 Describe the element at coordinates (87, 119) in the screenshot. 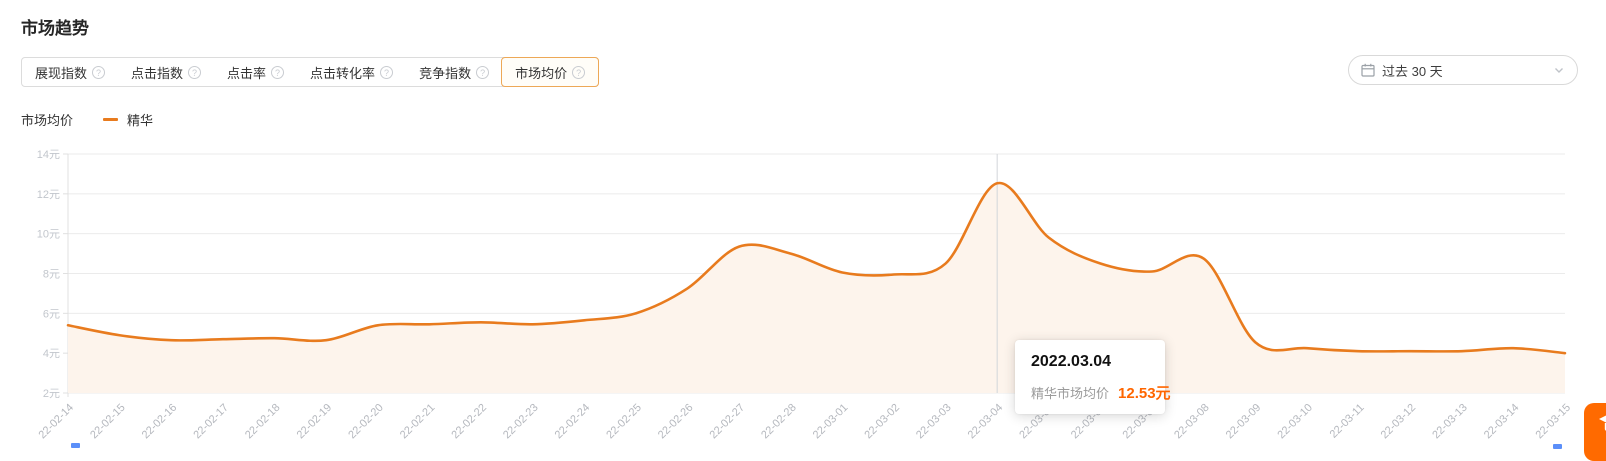

I see `legend-row: 市场均价 精华` at that location.